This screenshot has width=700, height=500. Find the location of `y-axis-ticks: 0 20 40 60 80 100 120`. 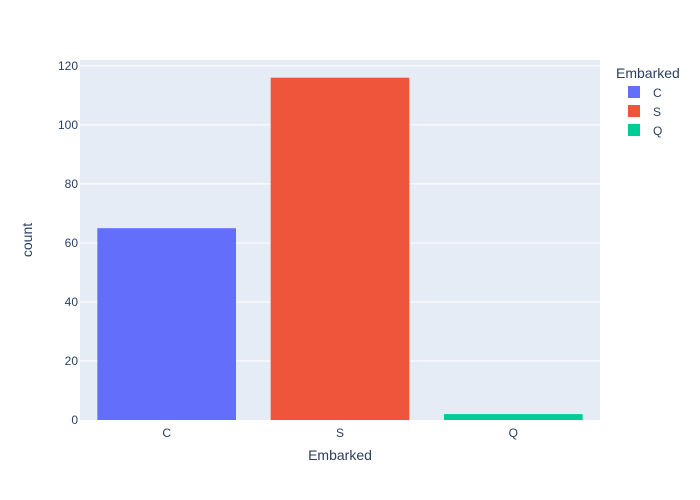

y-axis-ticks: 0 20 40 60 80 100 120 is located at coordinates (68, 243).